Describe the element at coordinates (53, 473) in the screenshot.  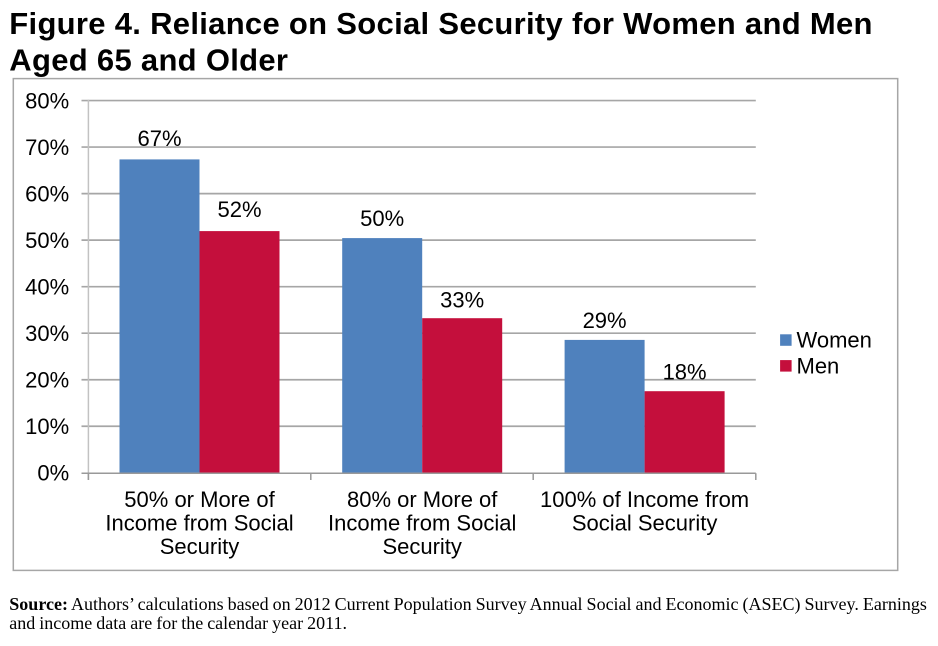
I see `svg-text: 0%` at that location.